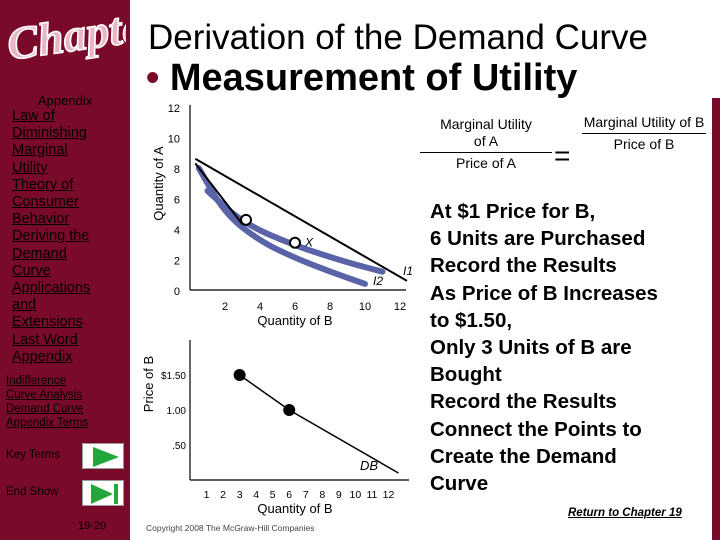  I want to click on key-terms-row: Key Terms, so click(67, 456).